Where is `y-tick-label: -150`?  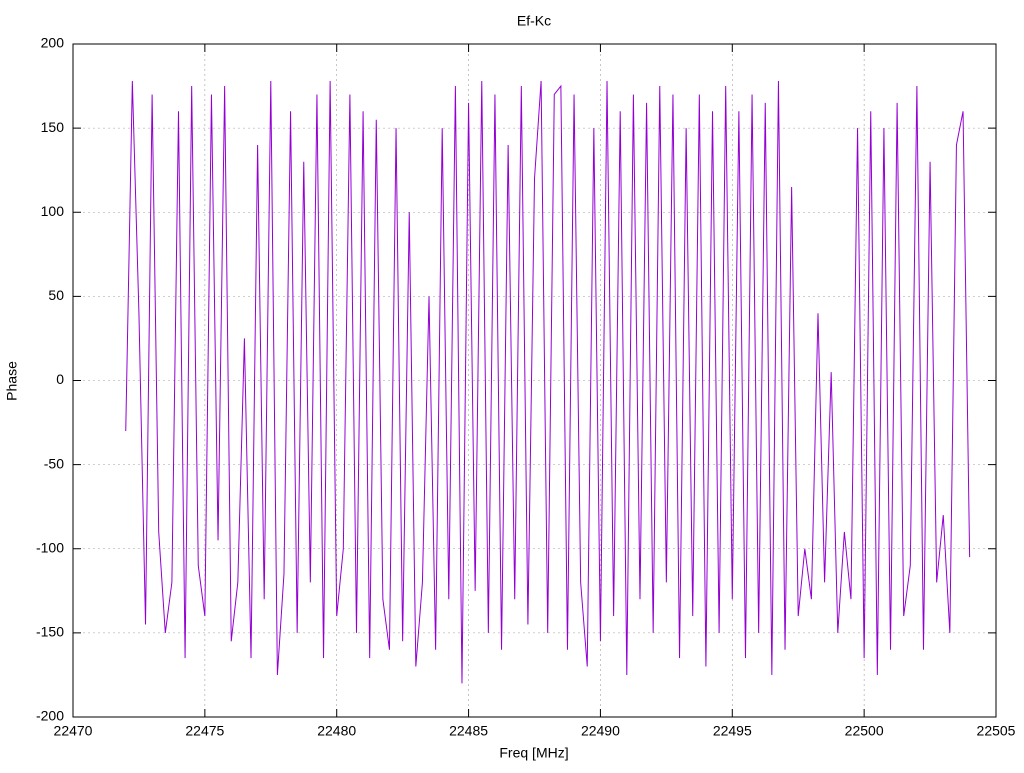
y-tick-label: -150 is located at coordinates (50, 632).